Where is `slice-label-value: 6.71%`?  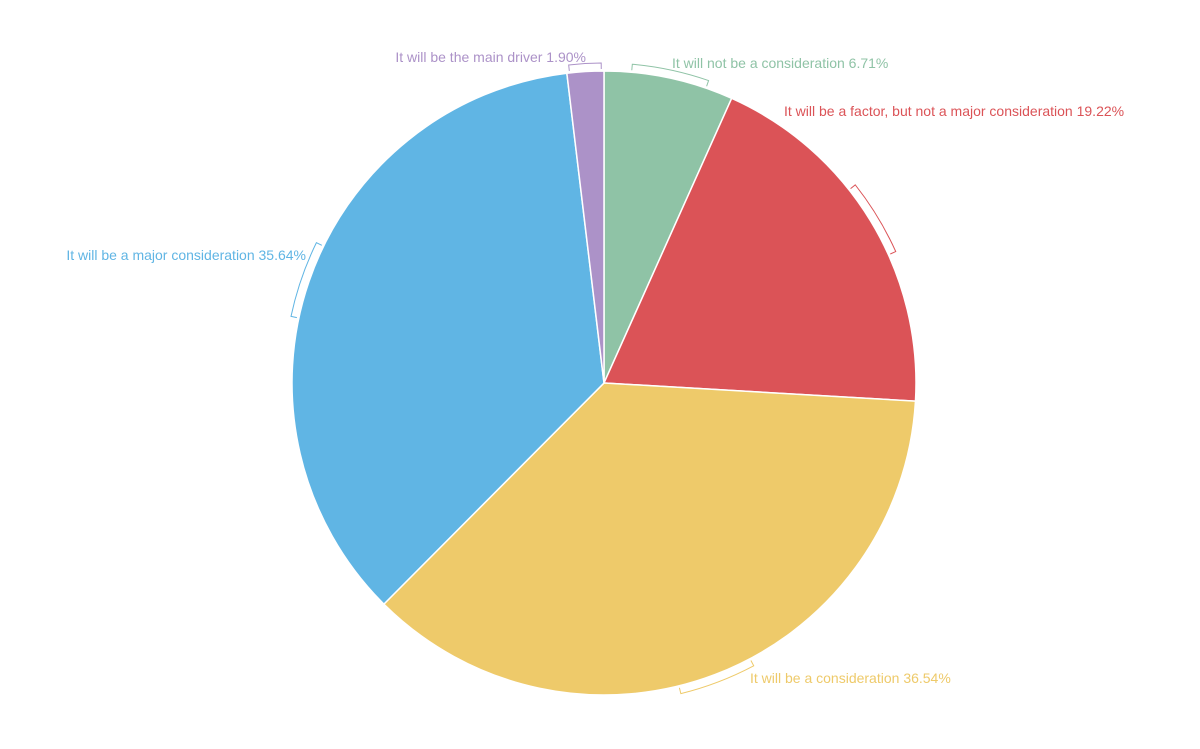 slice-label-value: 6.71% is located at coordinates (869, 63).